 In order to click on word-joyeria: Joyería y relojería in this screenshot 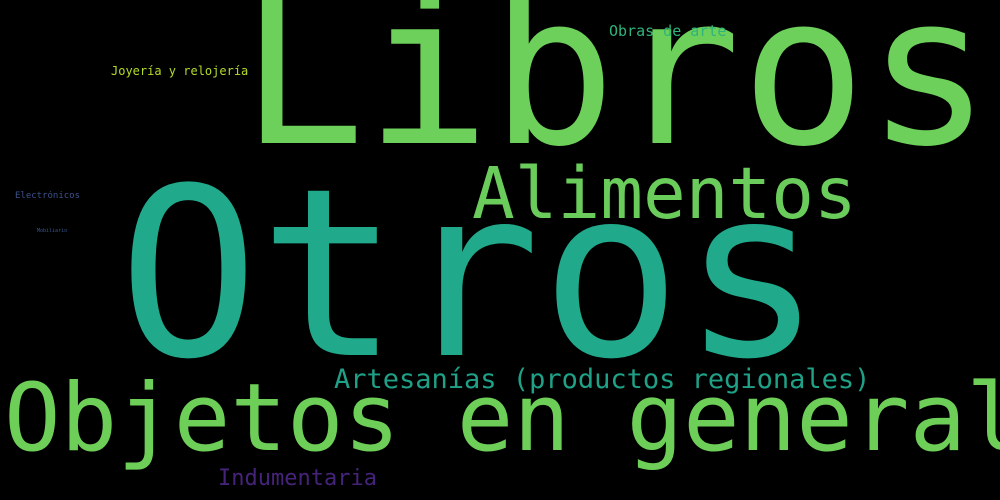, I will do `click(180, 71)`.